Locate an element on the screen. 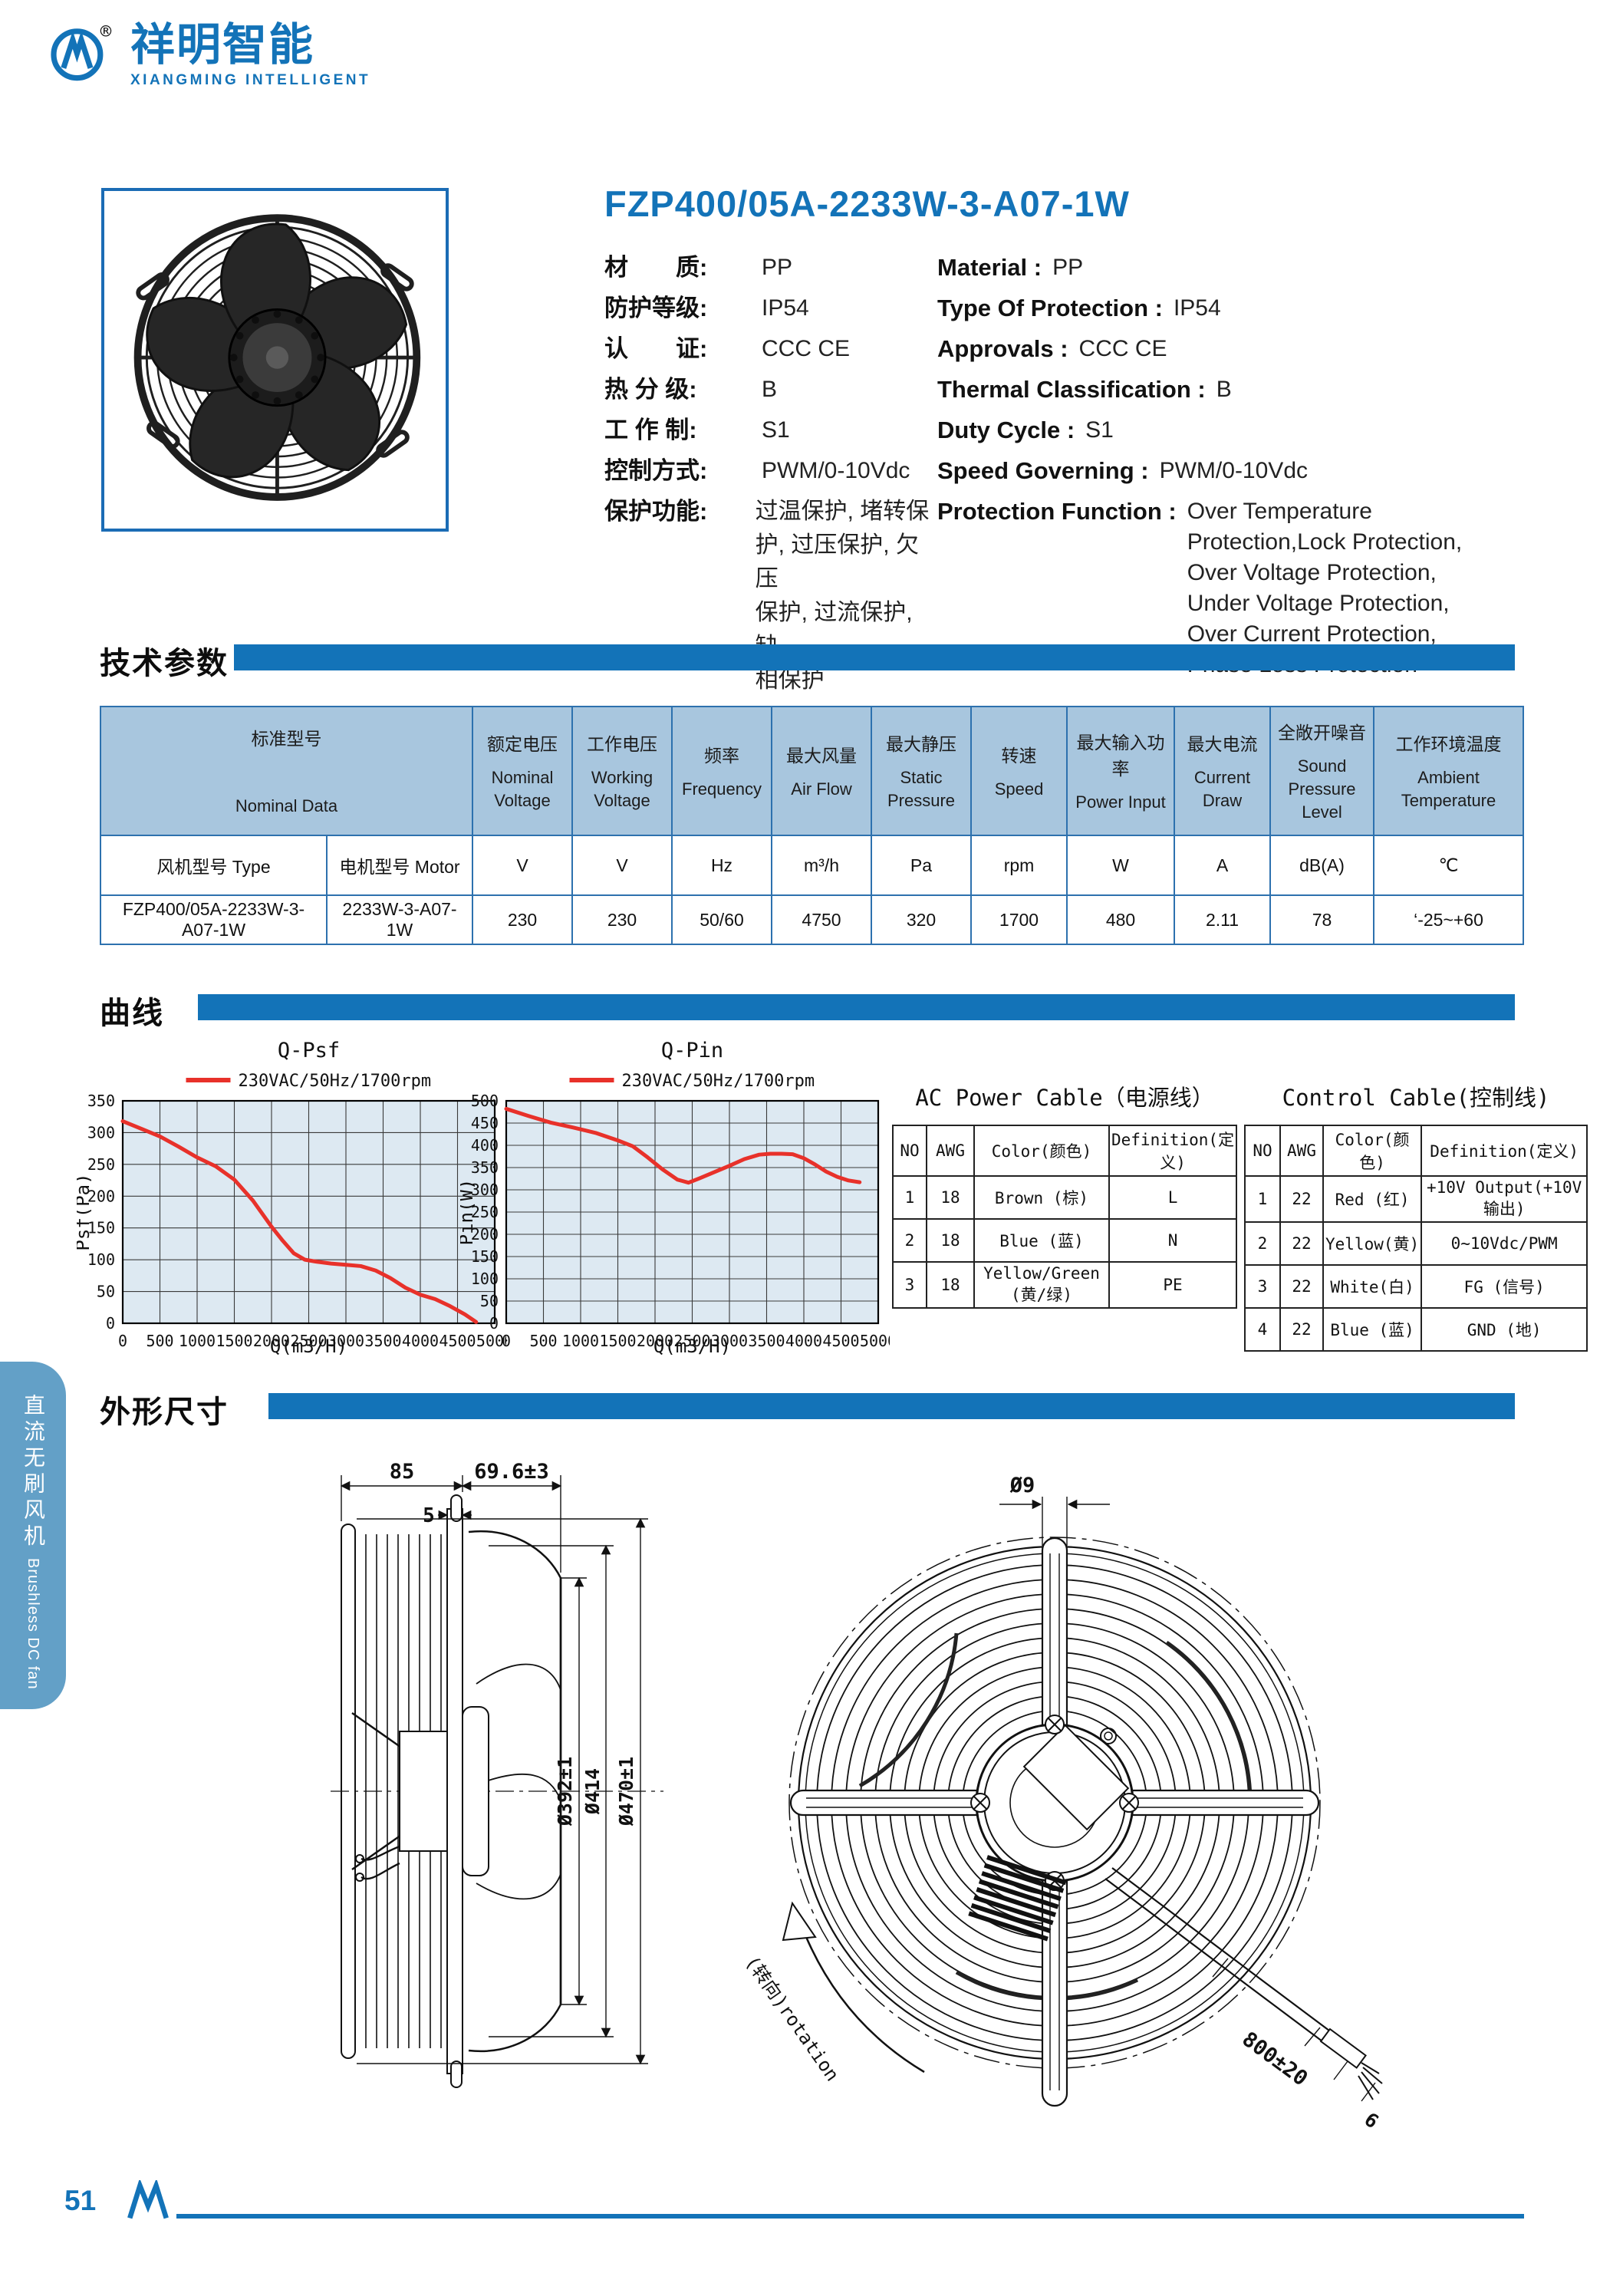 The image size is (1623, 2296). cable-column-header: Color(颜色) is located at coordinates (1041, 1151).